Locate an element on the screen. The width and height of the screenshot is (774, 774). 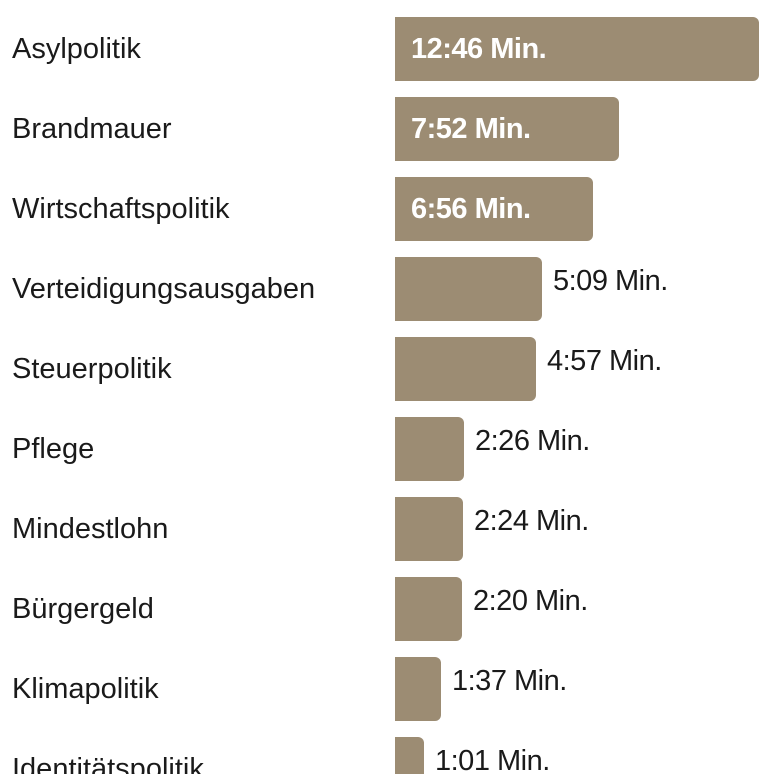
bar-row: Bürgergeld 2:20 Min. is located at coordinates (387, 609).